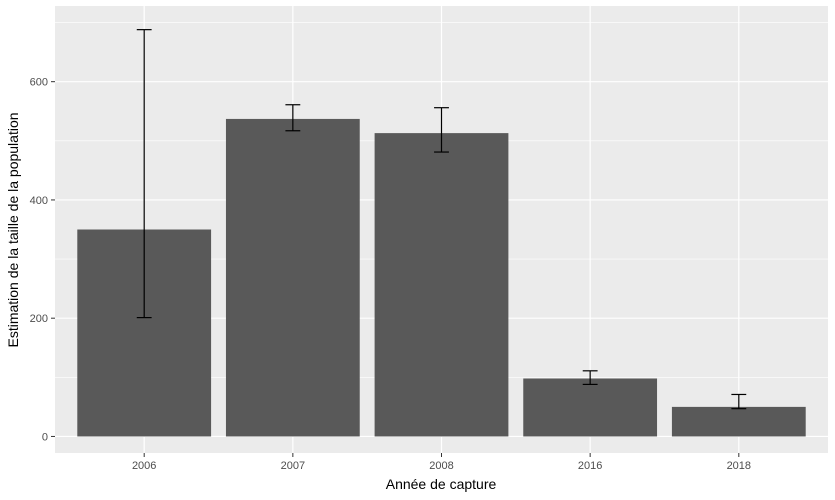 Image resolution: width=835 pixels, height=500 pixels. I want to click on x-tick-label: 2016, so click(590, 466).